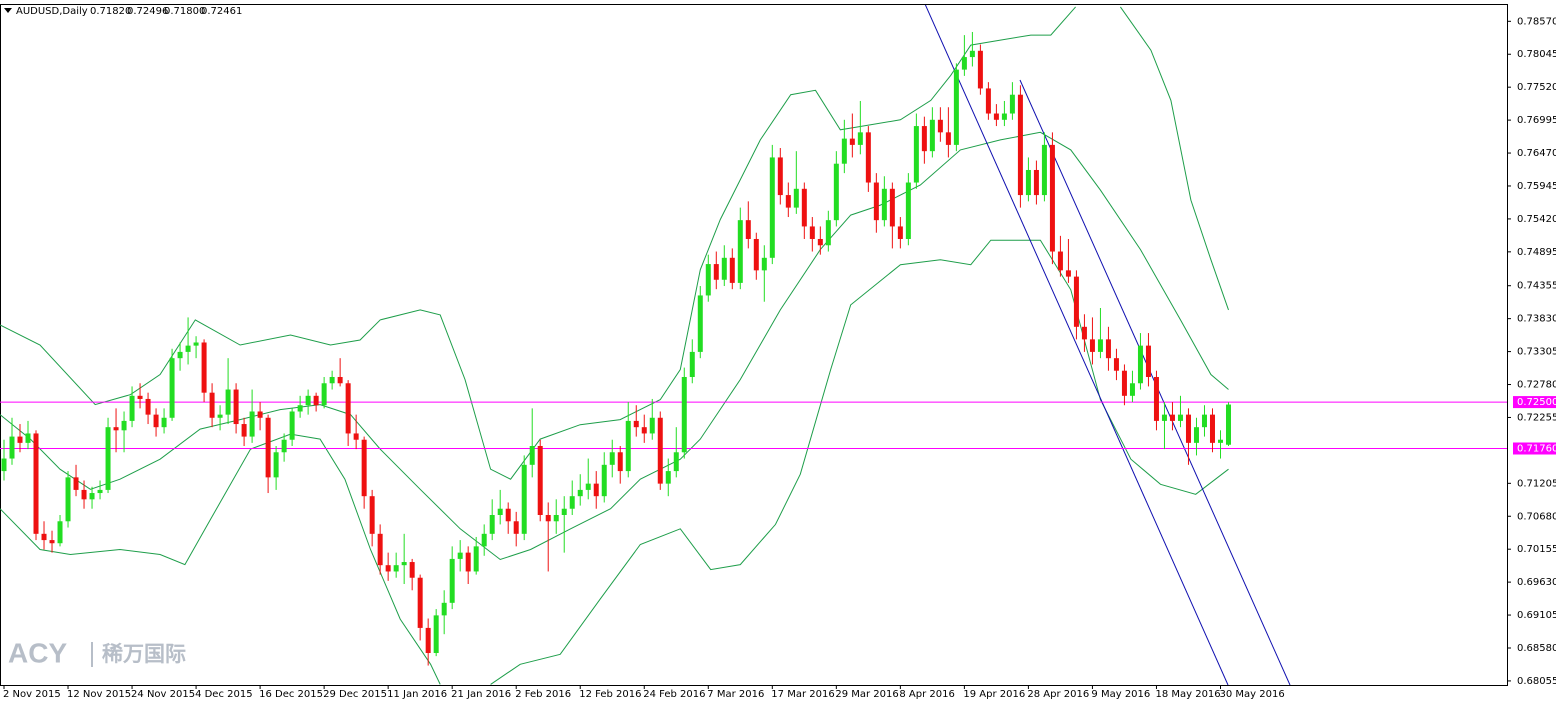 The image size is (1556, 705). Describe the element at coordinates (610, 694) in the screenshot. I see `x-tick-label: 12 Feb 2016` at that location.